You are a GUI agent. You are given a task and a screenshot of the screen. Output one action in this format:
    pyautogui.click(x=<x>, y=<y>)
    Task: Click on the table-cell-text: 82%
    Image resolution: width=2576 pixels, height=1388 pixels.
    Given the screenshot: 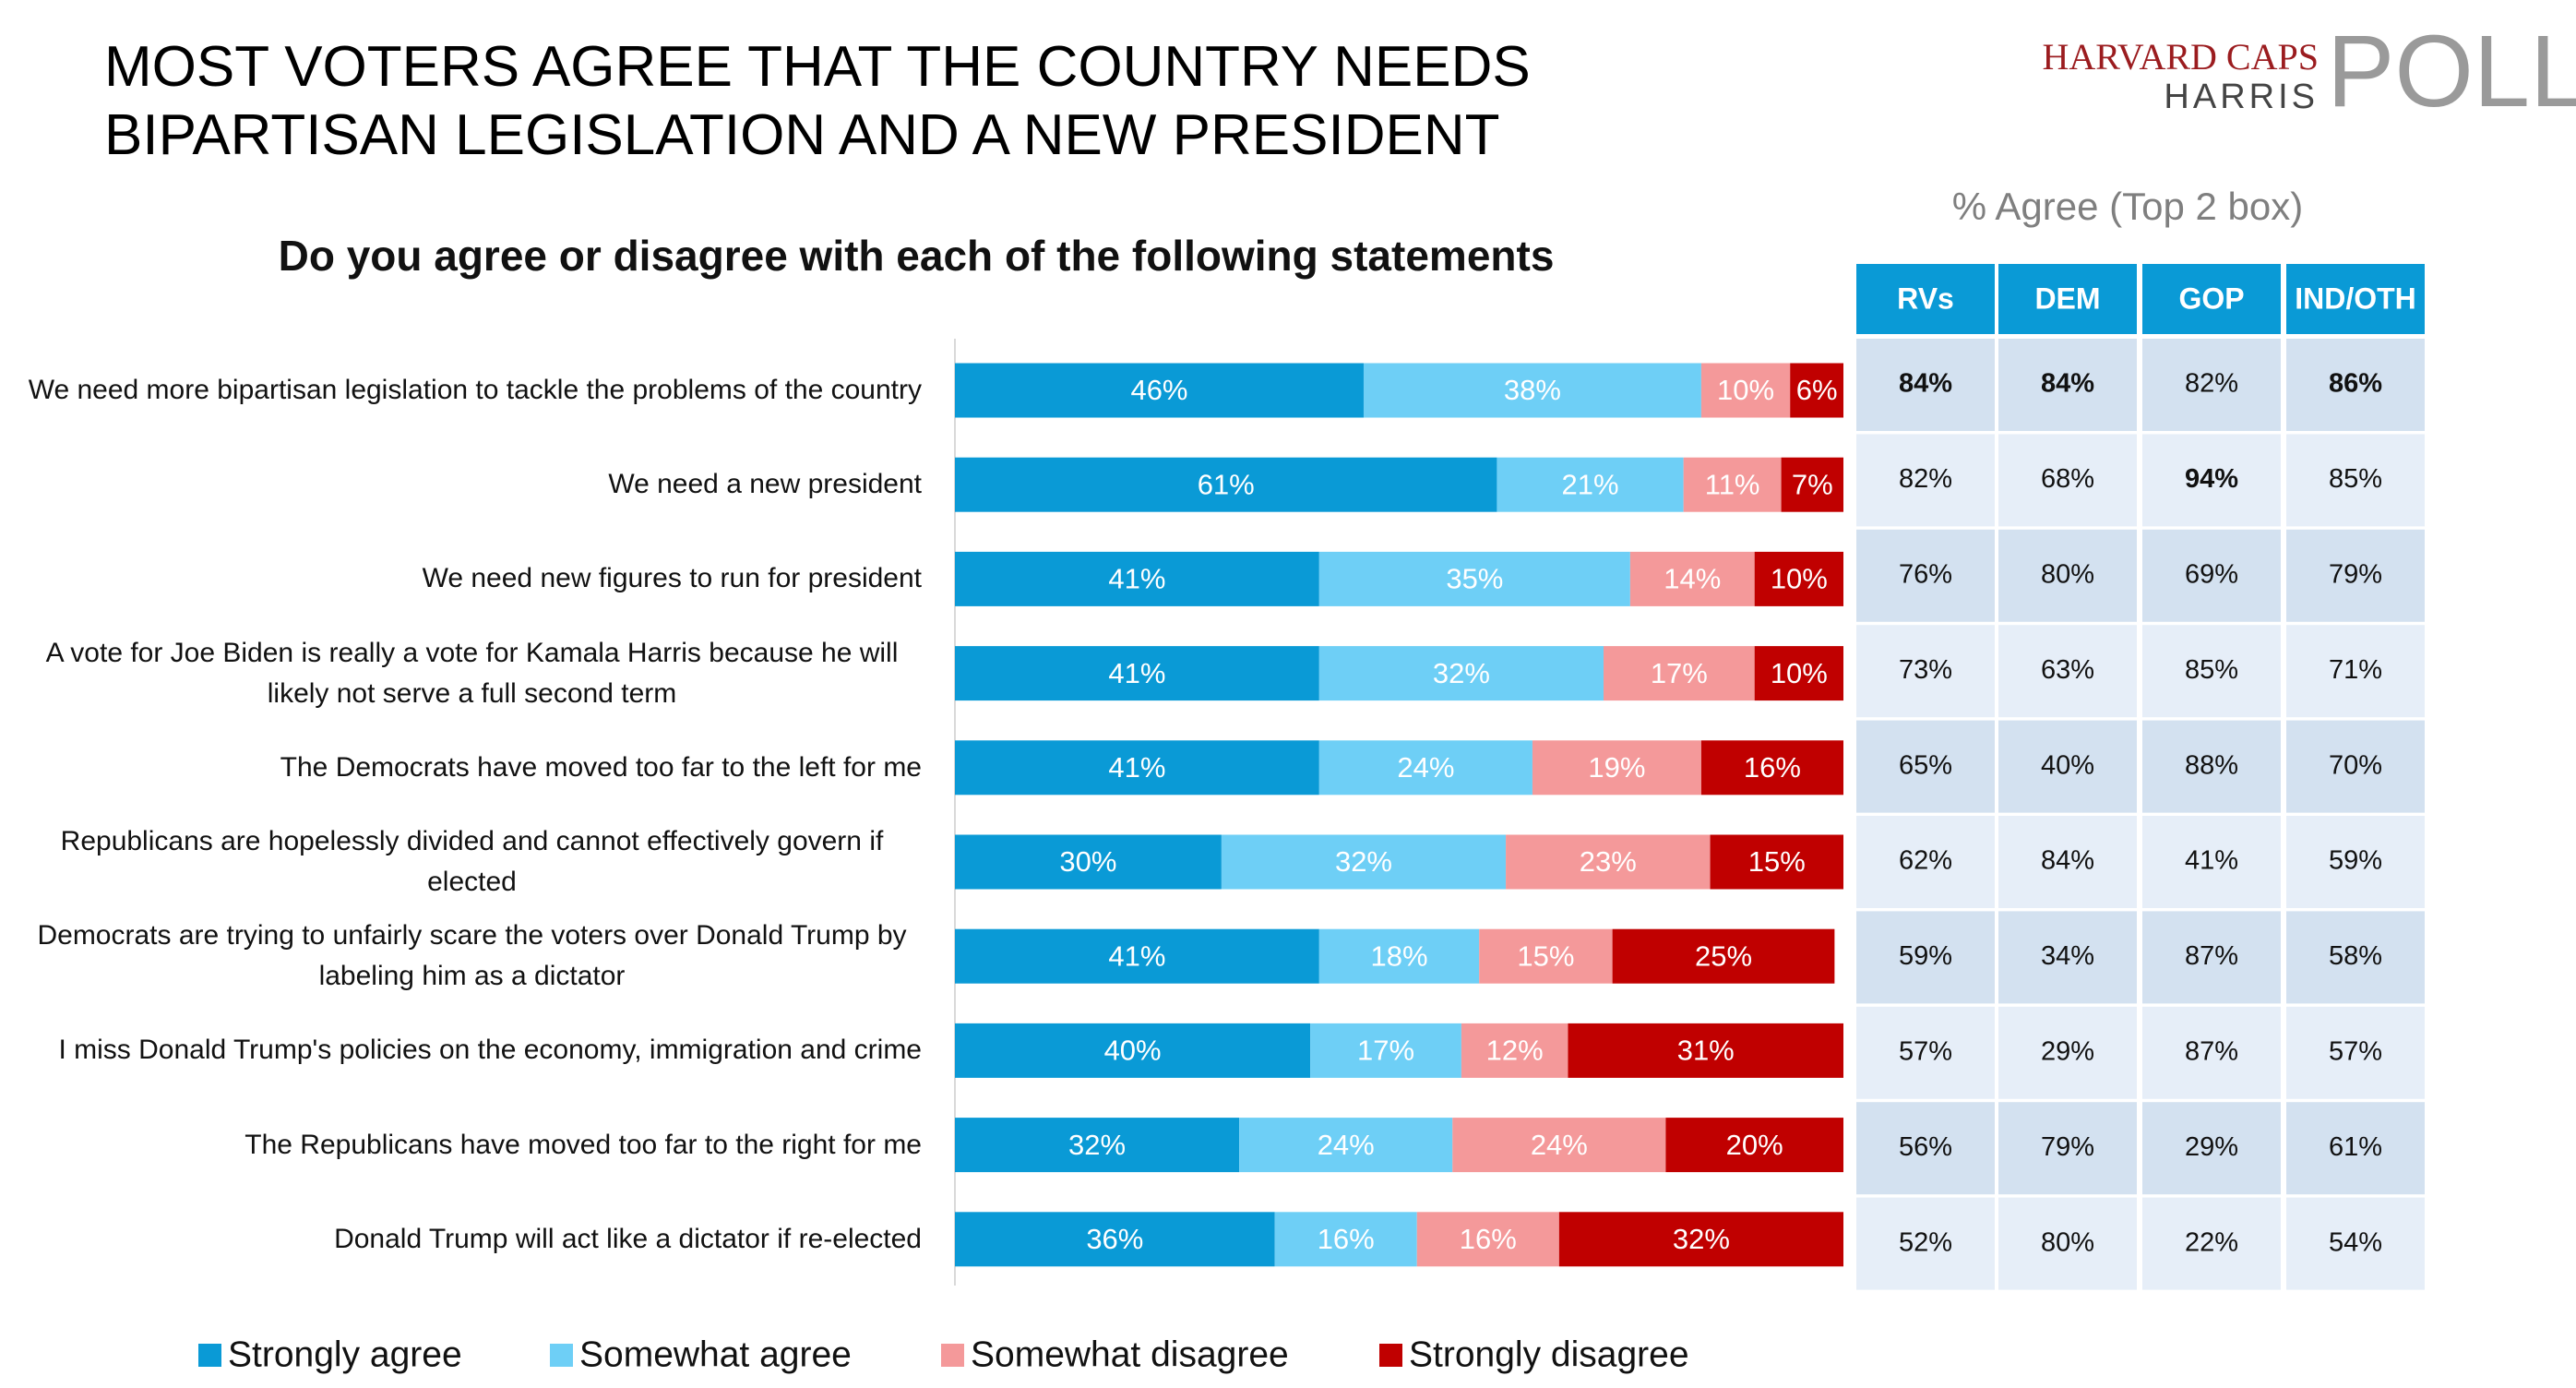 What is the action you would take?
    pyautogui.click(x=1925, y=479)
    